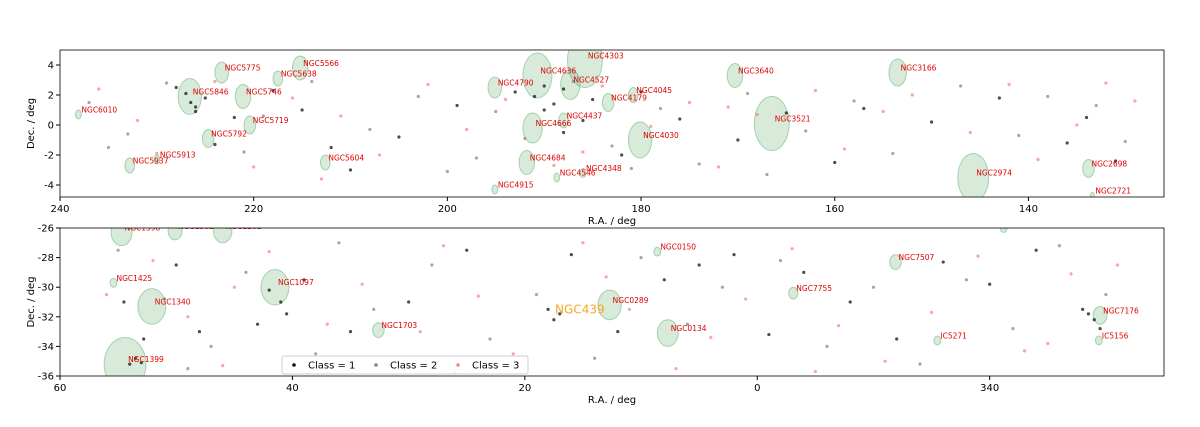 The image size is (1200, 427). What do you see at coordinates (689, 328) in the screenshot?
I see `galaxy-label: NGC0134` at bounding box center [689, 328].